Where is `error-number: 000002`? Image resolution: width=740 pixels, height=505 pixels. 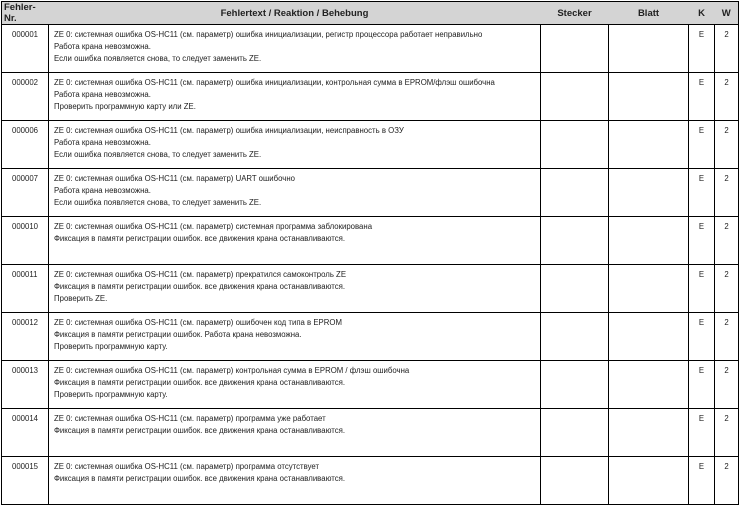
error-number: 000002 is located at coordinates (25, 96).